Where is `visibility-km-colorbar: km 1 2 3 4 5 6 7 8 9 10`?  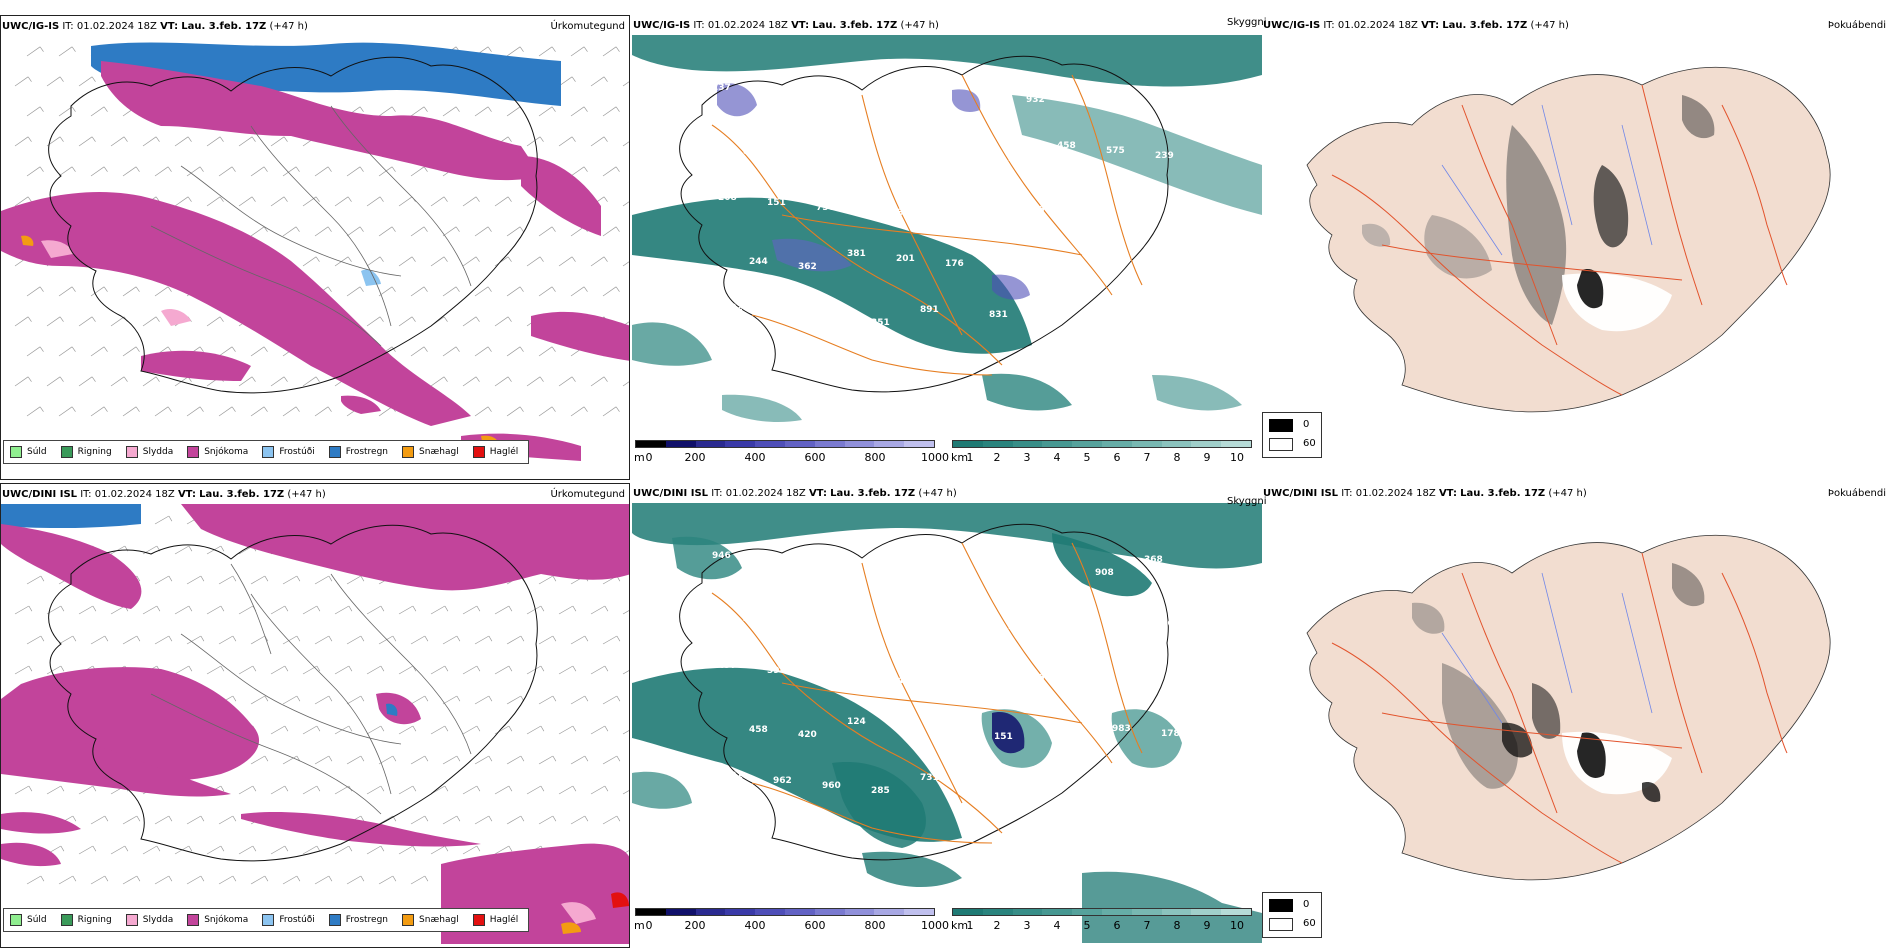 visibility-km-colorbar: km 1 2 3 4 5 6 7 8 9 10 is located at coordinates (1101, 920).